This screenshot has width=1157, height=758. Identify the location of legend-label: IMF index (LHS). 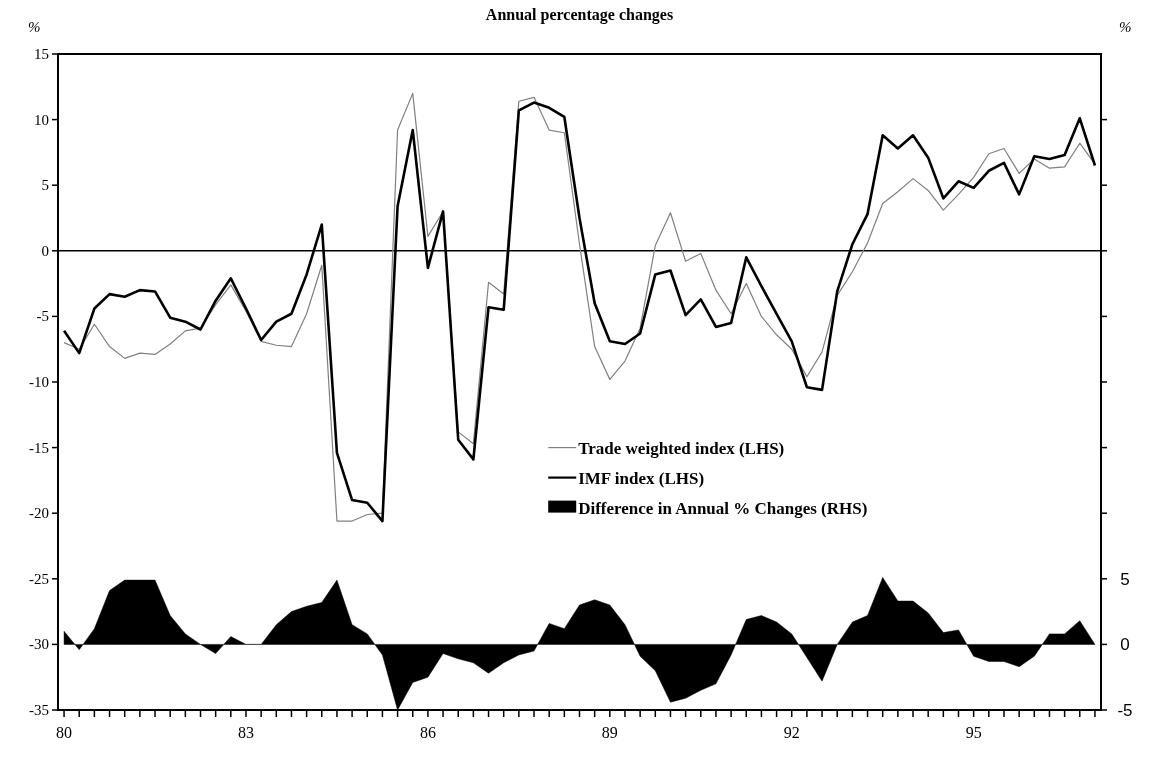
(641, 478).